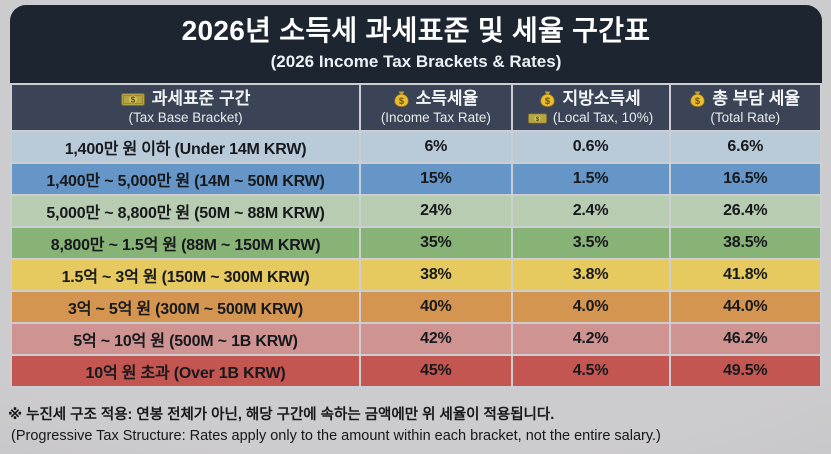  What do you see at coordinates (436, 371) in the screenshot?
I see `income-tax-cell: 45%` at bounding box center [436, 371].